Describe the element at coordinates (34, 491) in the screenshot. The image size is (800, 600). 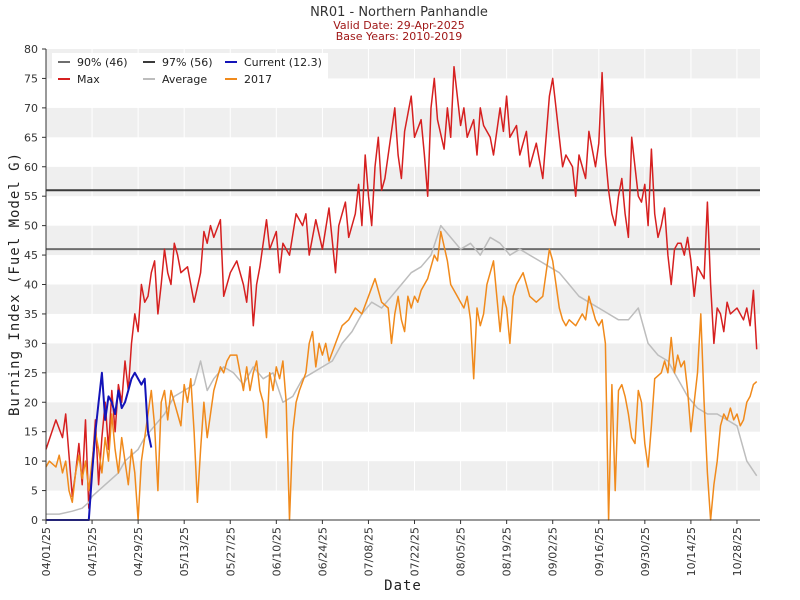
I see `y-tick-label: 5` at that location.